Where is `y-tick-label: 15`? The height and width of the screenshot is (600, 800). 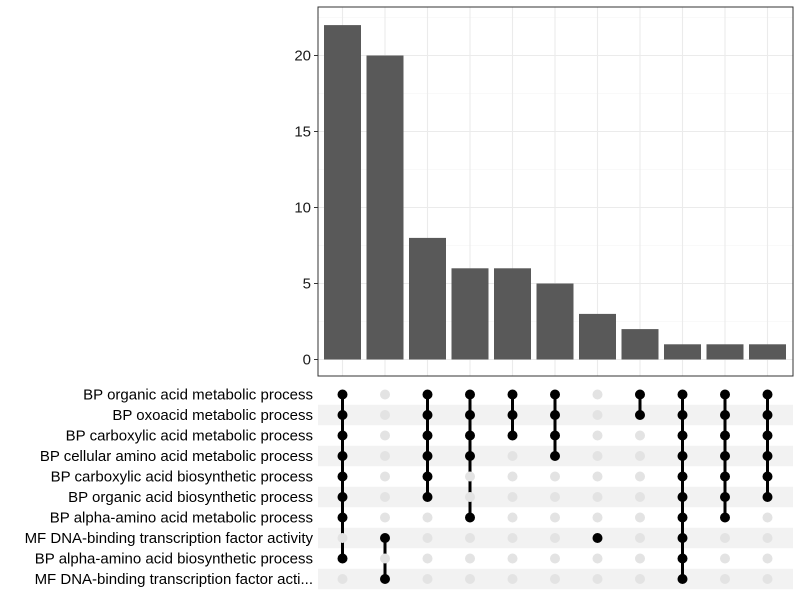
y-tick-label: 15 is located at coordinates (302, 132).